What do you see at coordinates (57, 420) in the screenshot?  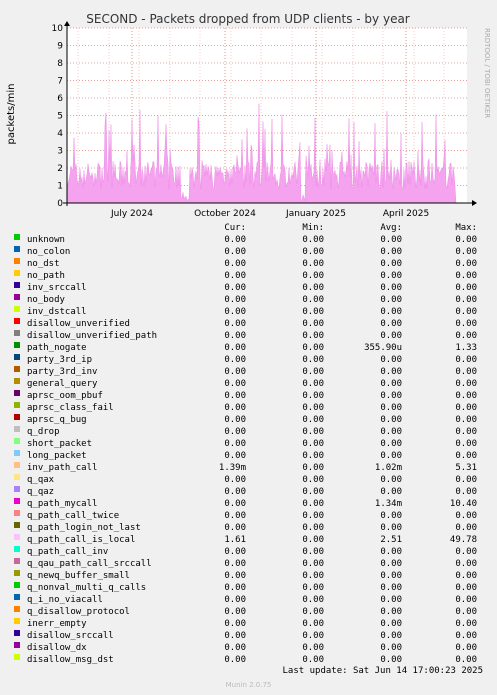 I see `legend-name: aprsc_q_bug` at bounding box center [57, 420].